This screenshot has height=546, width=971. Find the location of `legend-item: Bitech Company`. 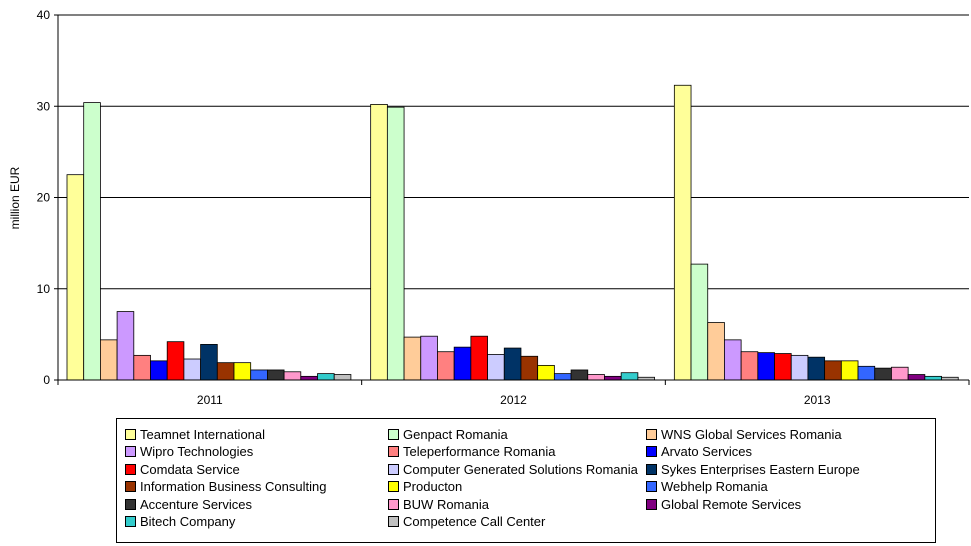

legend-item: Bitech Company is located at coordinates (180, 522).